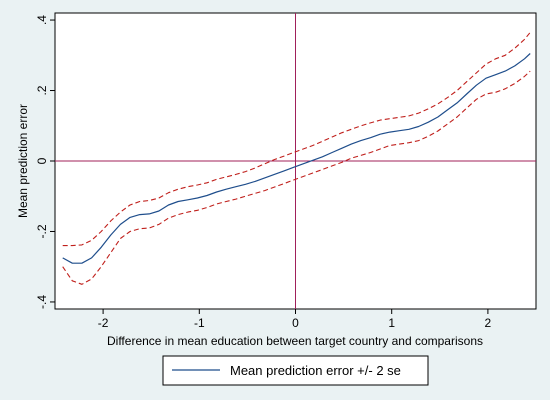 The width and height of the screenshot is (550, 400). Describe the element at coordinates (295, 323) in the screenshot. I see `x-tick-label: 0` at that location.